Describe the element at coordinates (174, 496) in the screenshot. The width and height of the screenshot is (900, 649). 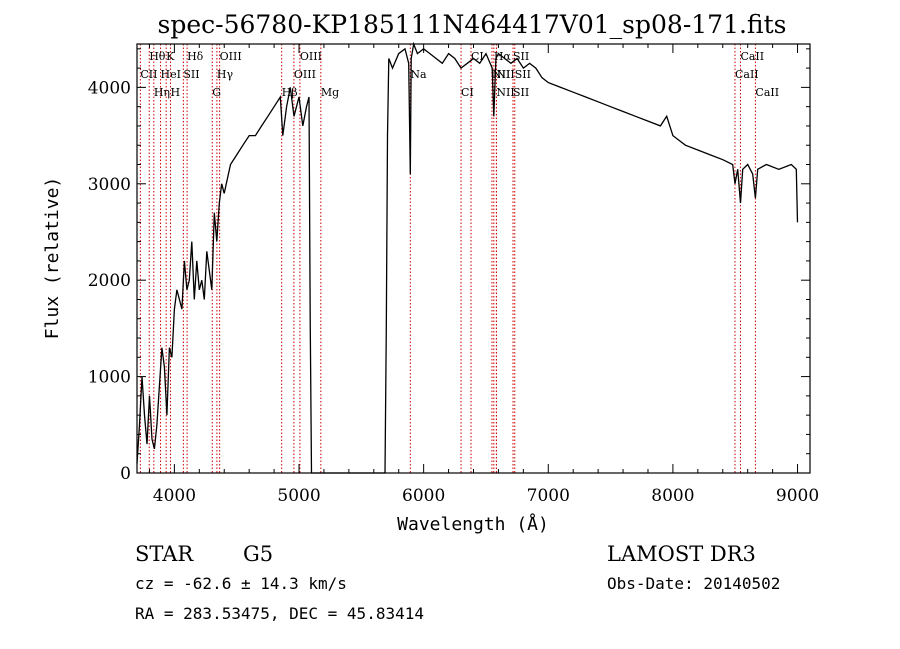
I see `x-tick-label: 4000` at that location.